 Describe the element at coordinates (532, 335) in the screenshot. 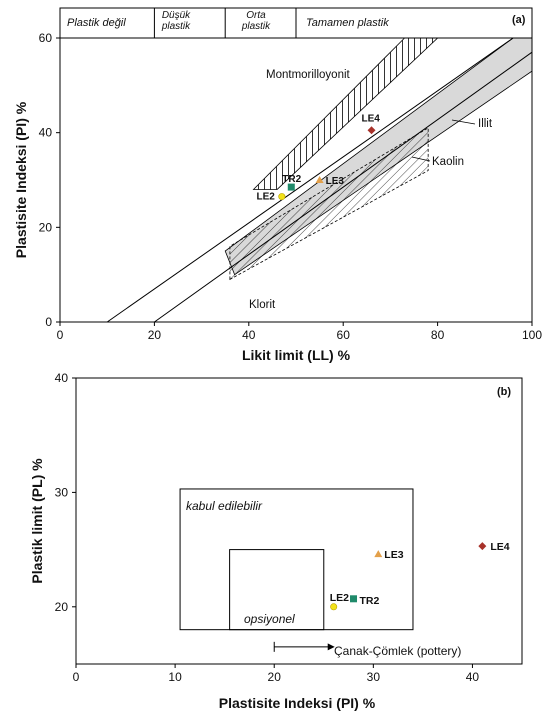

I see `a-xtick-label-5: 100` at that location.